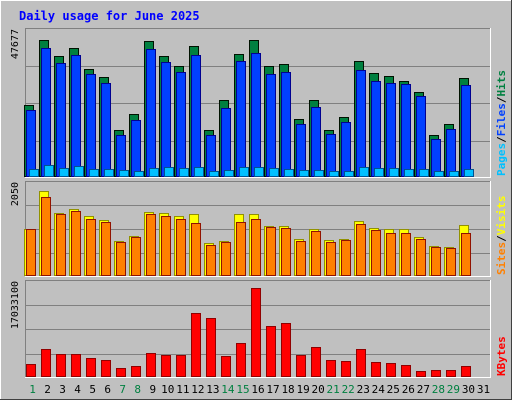  What do you see at coordinates (47, 389) in the screenshot?
I see `x-tick-label-day-2: 2` at bounding box center [47, 389].